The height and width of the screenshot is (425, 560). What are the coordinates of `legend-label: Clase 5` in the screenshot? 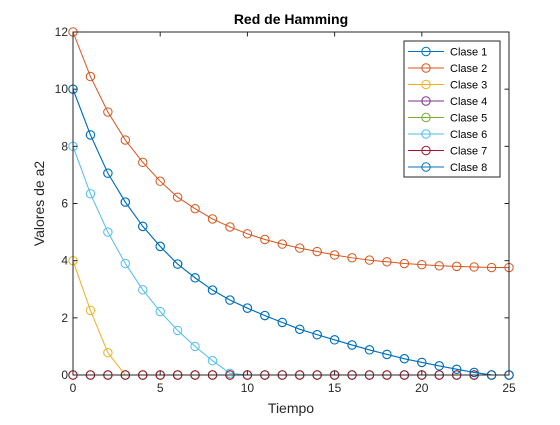 It's located at (468, 119).